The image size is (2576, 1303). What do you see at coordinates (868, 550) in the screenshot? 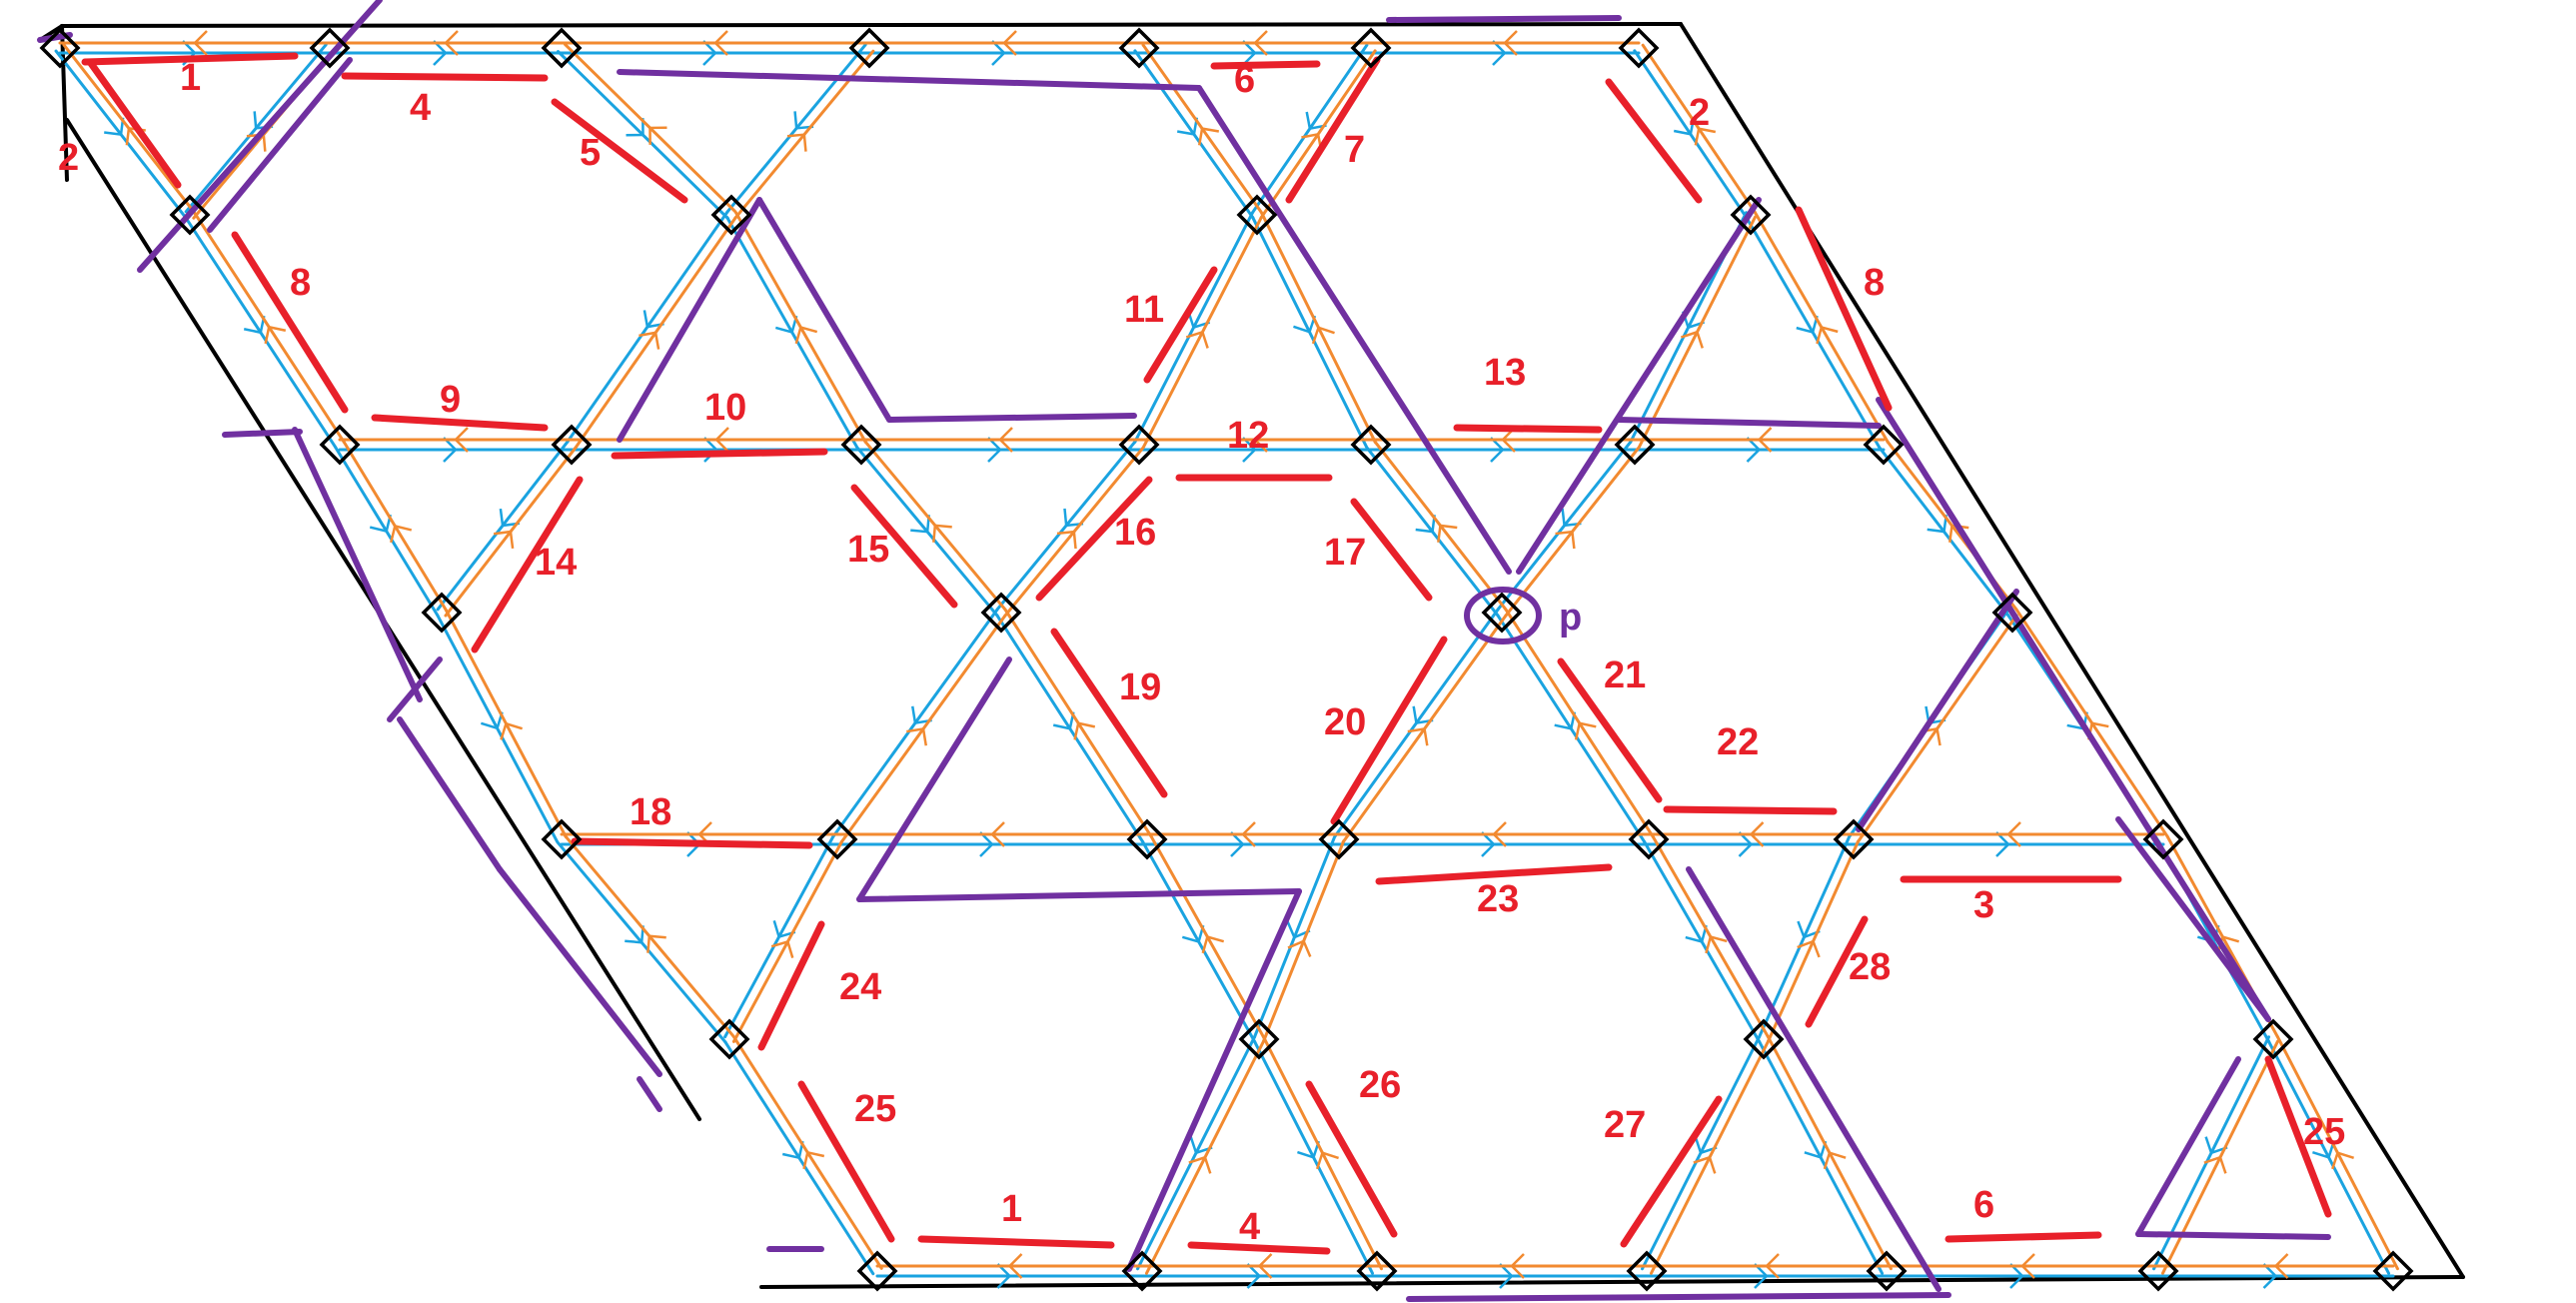
I see `edge-label: 15` at bounding box center [868, 550].